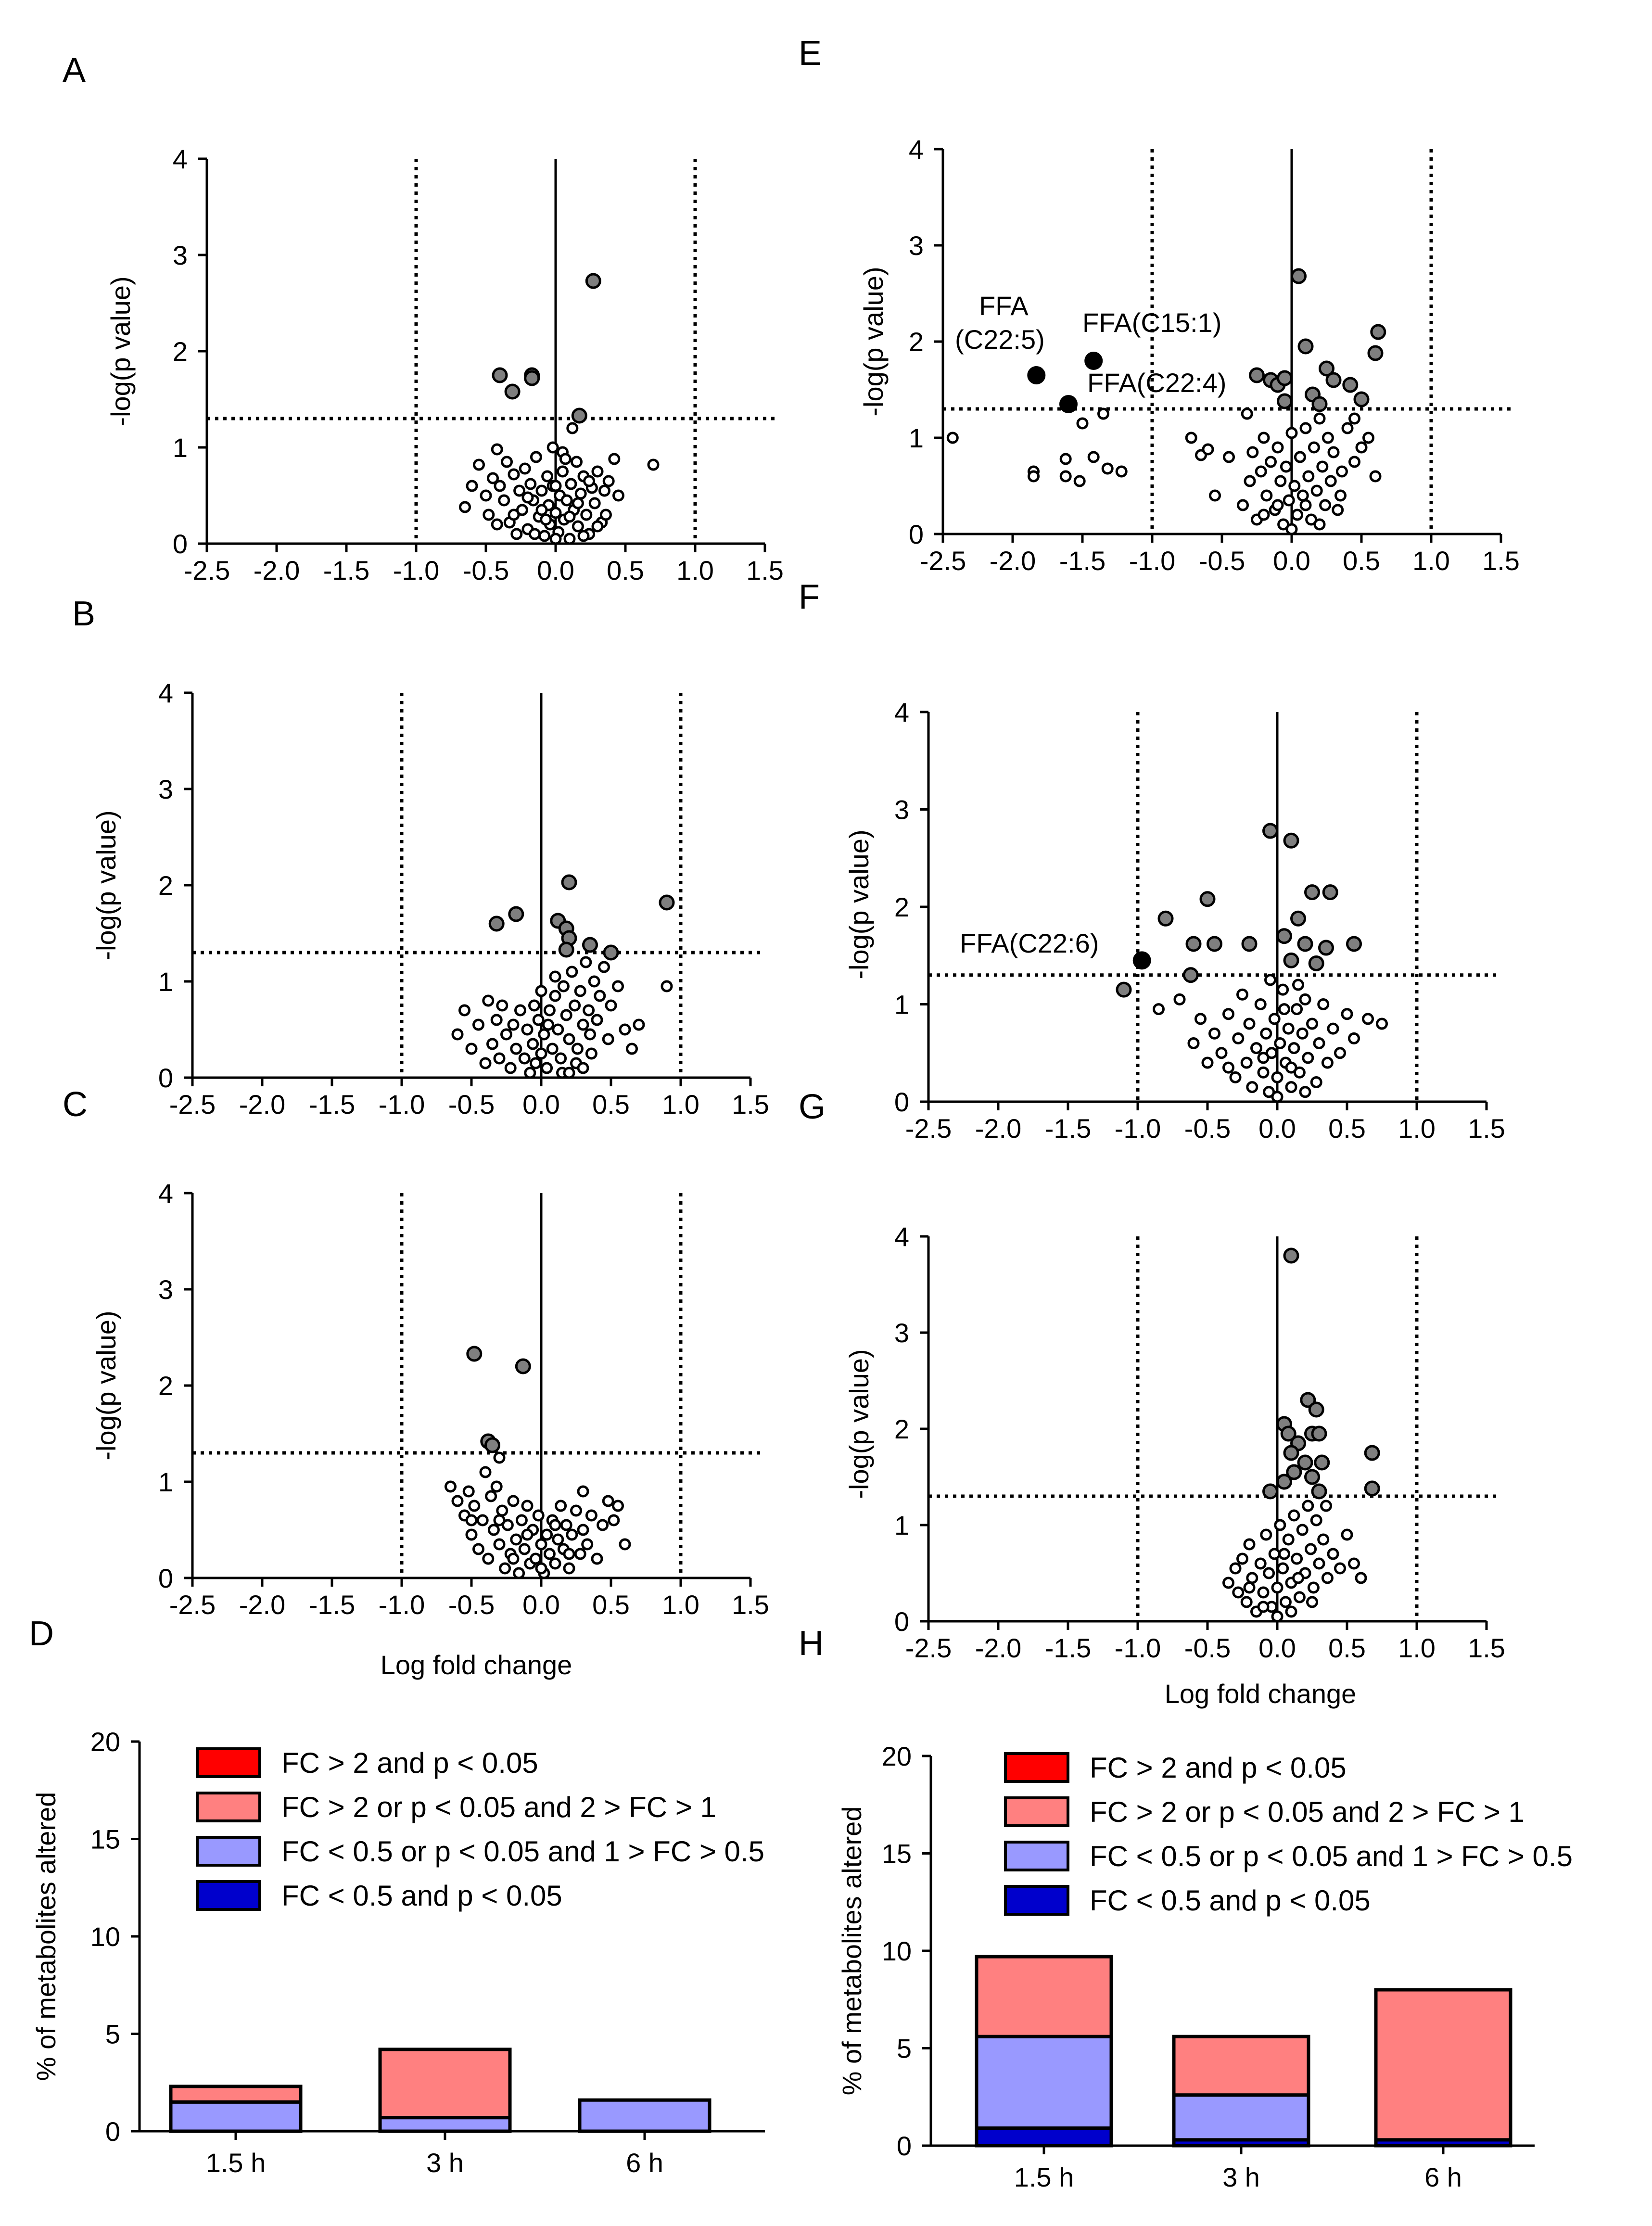 This screenshot has height=2226, width=1652. Describe the element at coordinates (105, 1936) in the screenshot. I see `y-tick-label: 10` at that location.